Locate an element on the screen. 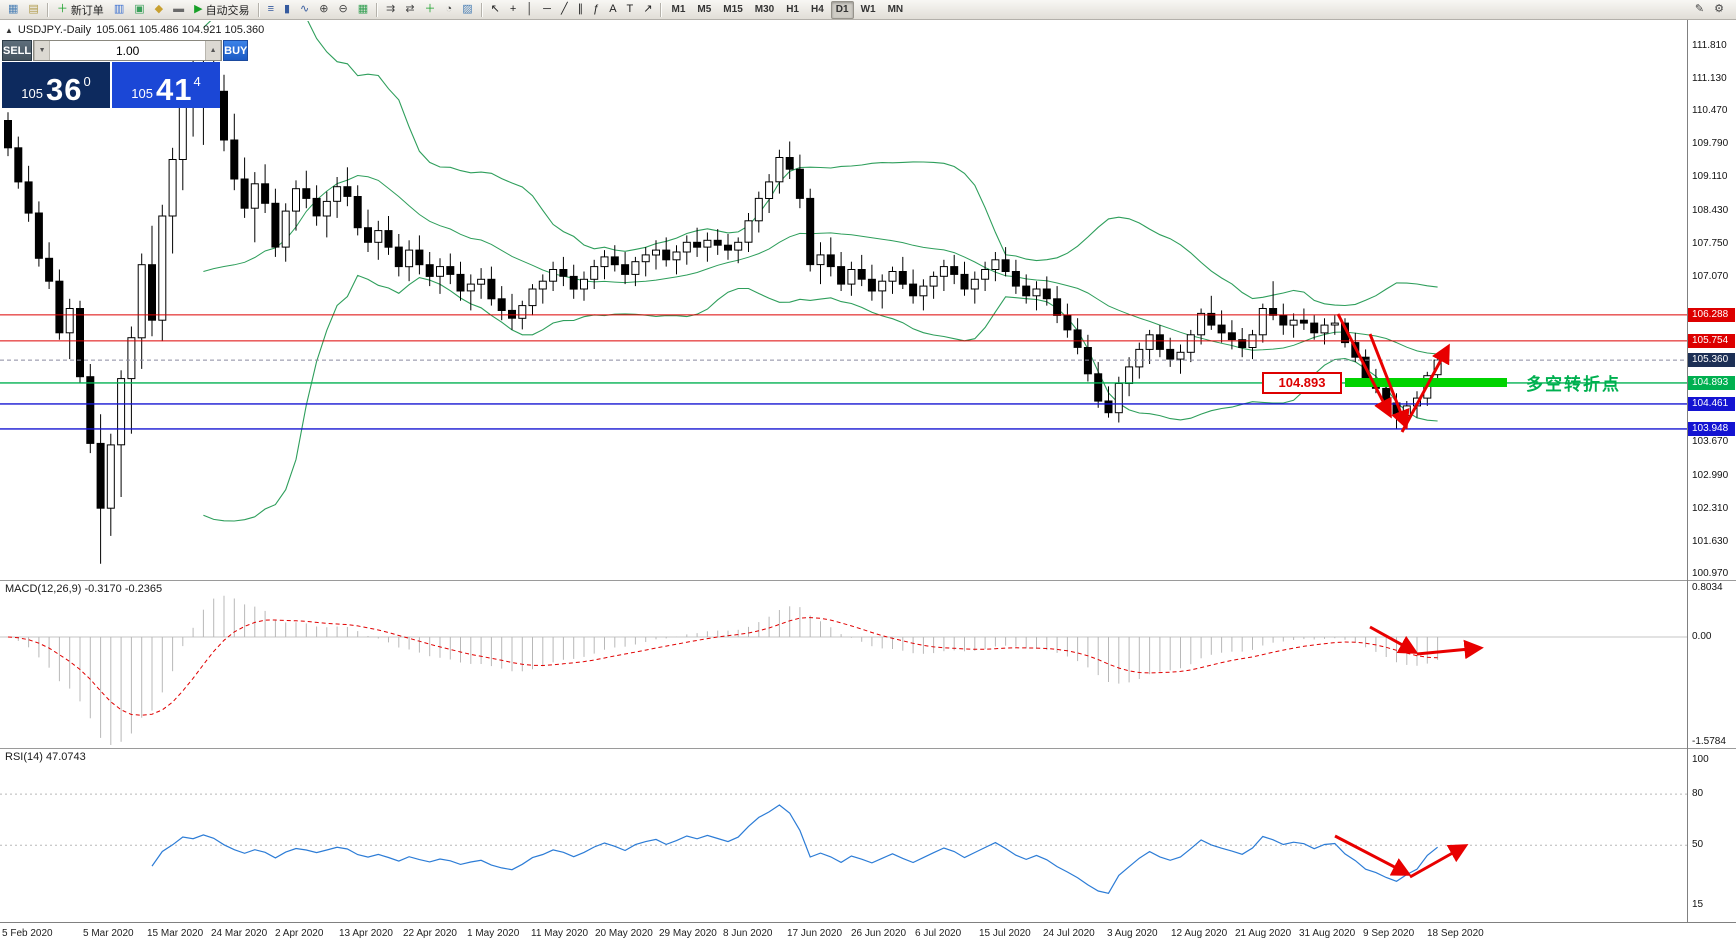 The height and width of the screenshot is (950, 1736). timeframe-m1-button: M1 is located at coordinates (678, 10).